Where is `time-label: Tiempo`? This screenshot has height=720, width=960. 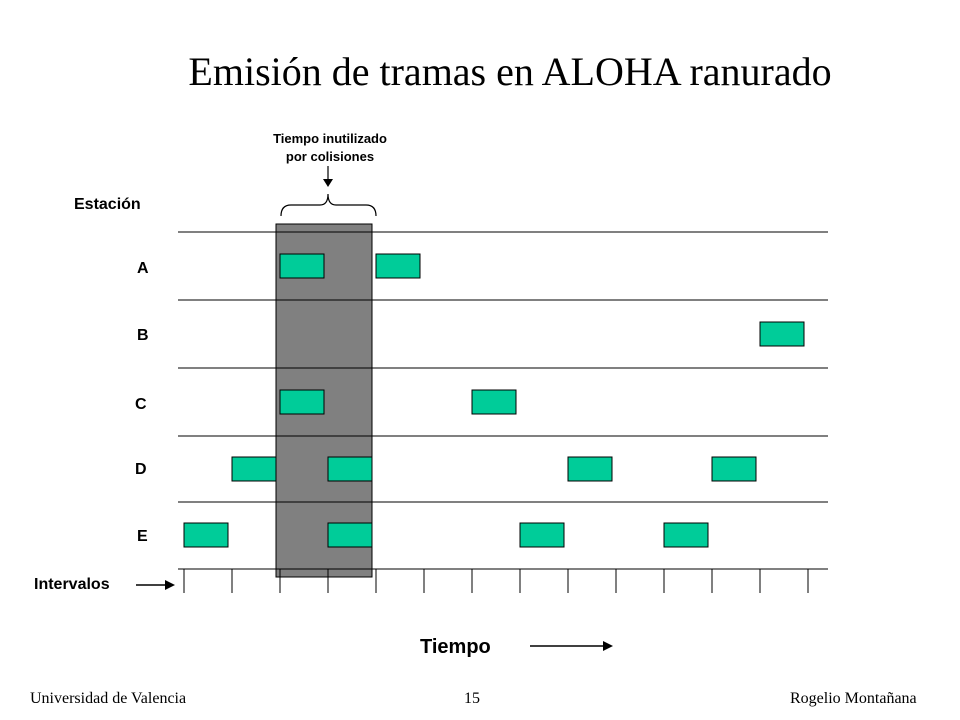 time-label: Tiempo is located at coordinates (455, 647).